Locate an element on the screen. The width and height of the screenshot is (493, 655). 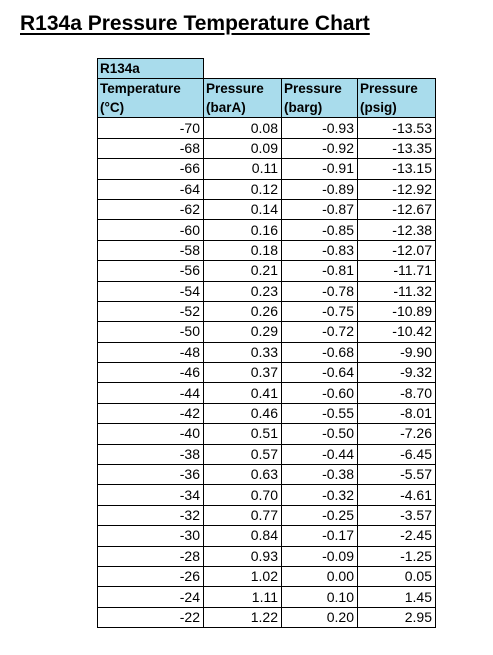
table-row: -54 0.23 -0.78 -11.32 is located at coordinates (266, 291).